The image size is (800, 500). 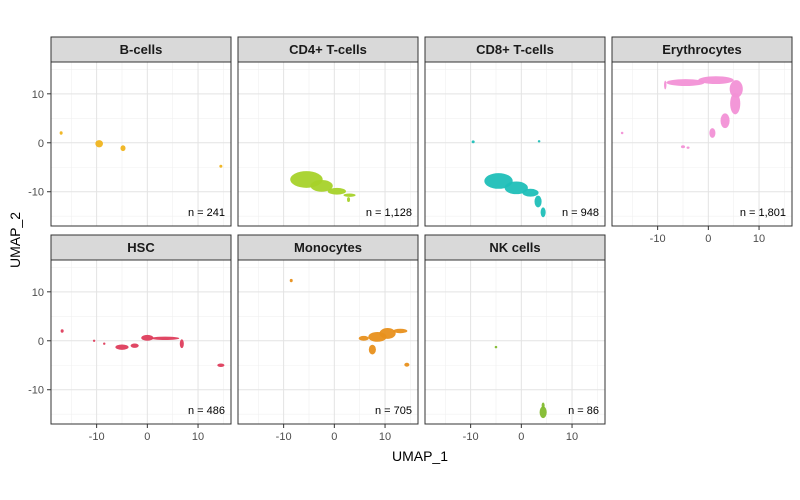 I want to click on facet-2: CD8+ T-cells n = 948, so click(x=515, y=131).